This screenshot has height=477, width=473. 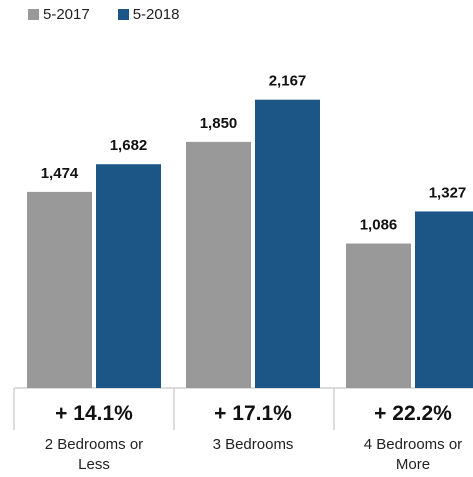 What do you see at coordinates (94, 413) in the screenshot?
I see `change-label: + 14.1%` at bounding box center [94, 413].